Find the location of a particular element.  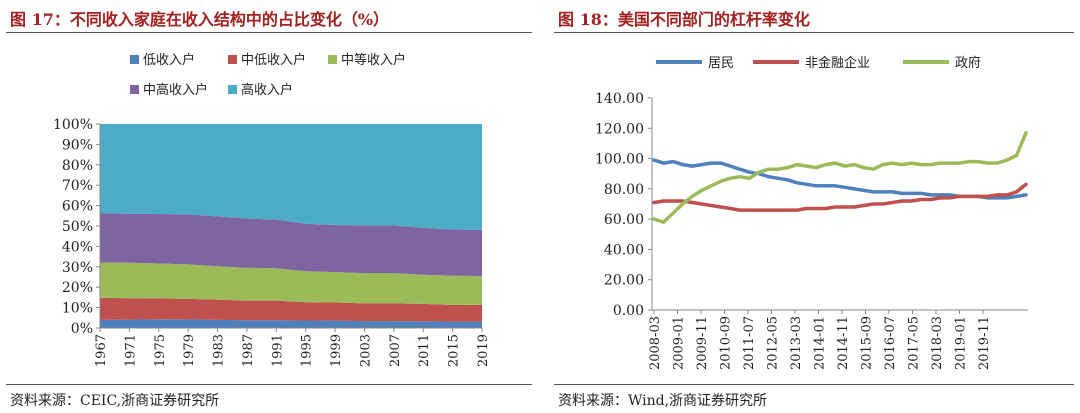

x-tick-label: 2009-11 is located at coordinates (702, 343).